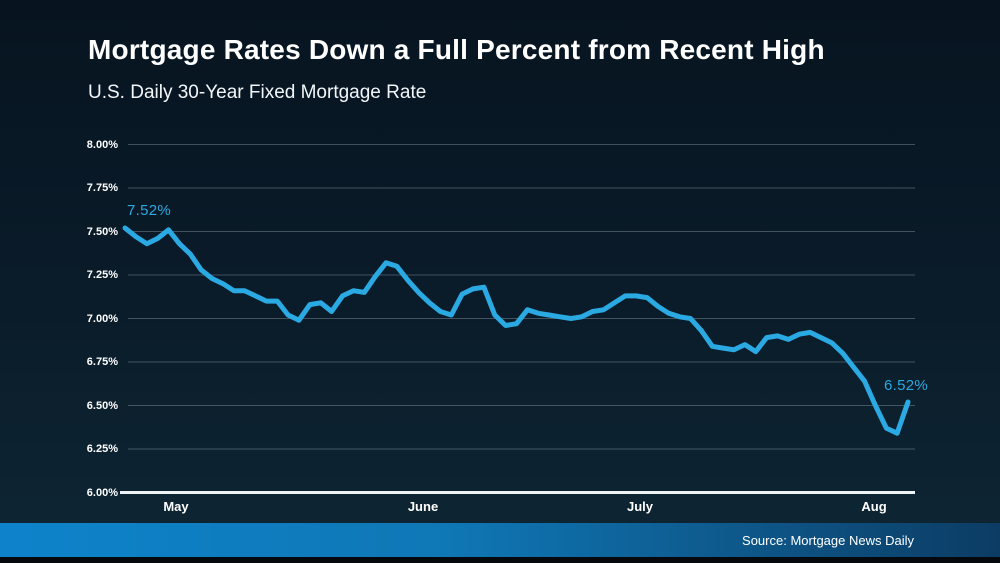  What do you see at coordinates (423, 506) in the screenshot?
I see `x-tick-label-june: June` at bounding box center [423, 506].